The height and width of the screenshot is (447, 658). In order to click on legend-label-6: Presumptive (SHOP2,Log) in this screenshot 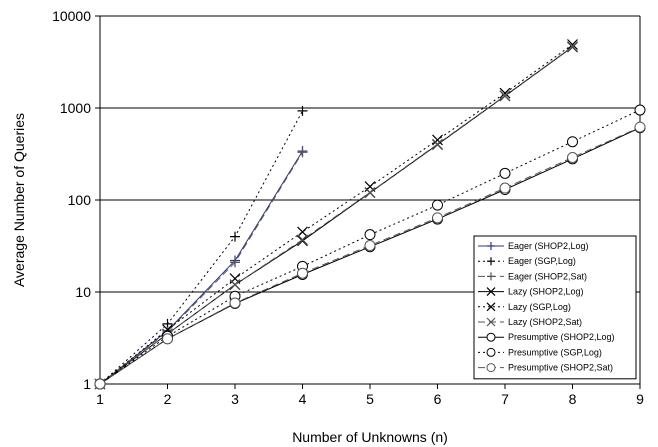, I will do `click(561, 337)`.